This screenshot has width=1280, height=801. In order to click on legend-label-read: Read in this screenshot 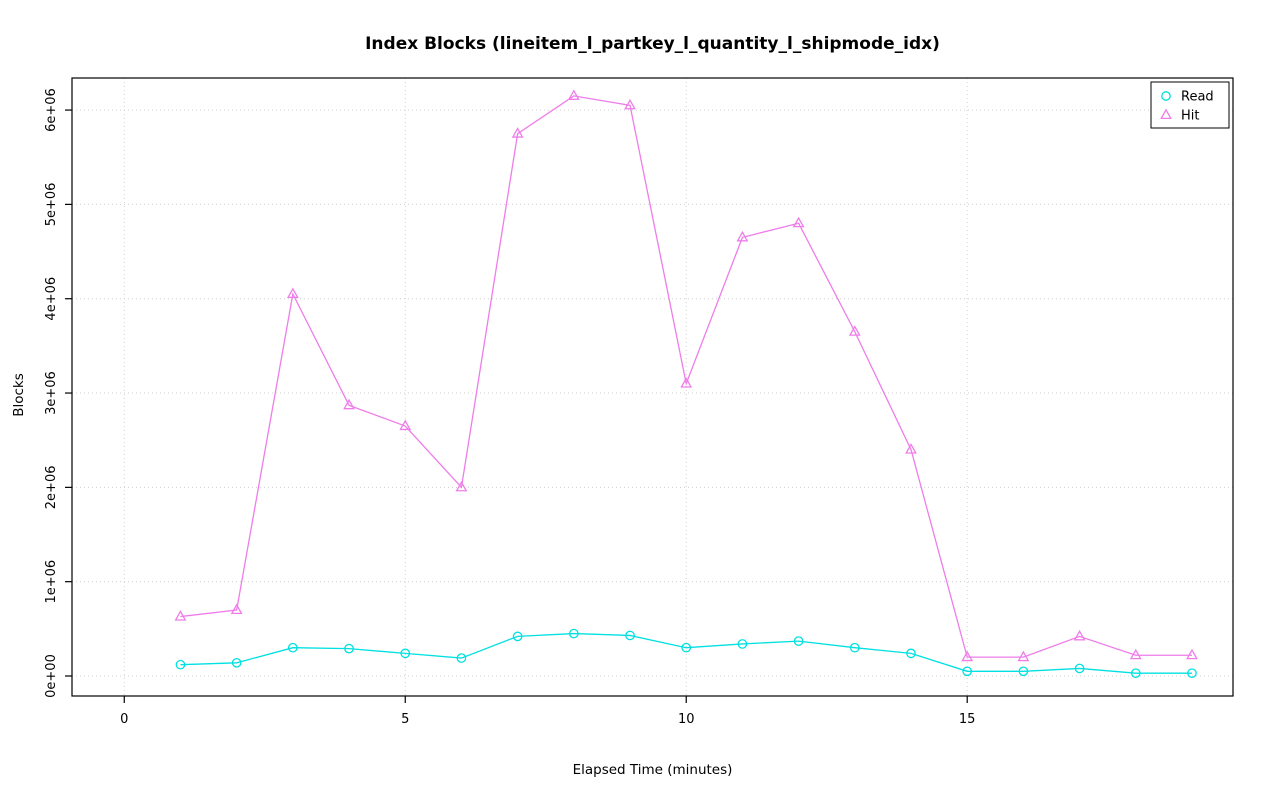, I will do `click(1197, 97)`.